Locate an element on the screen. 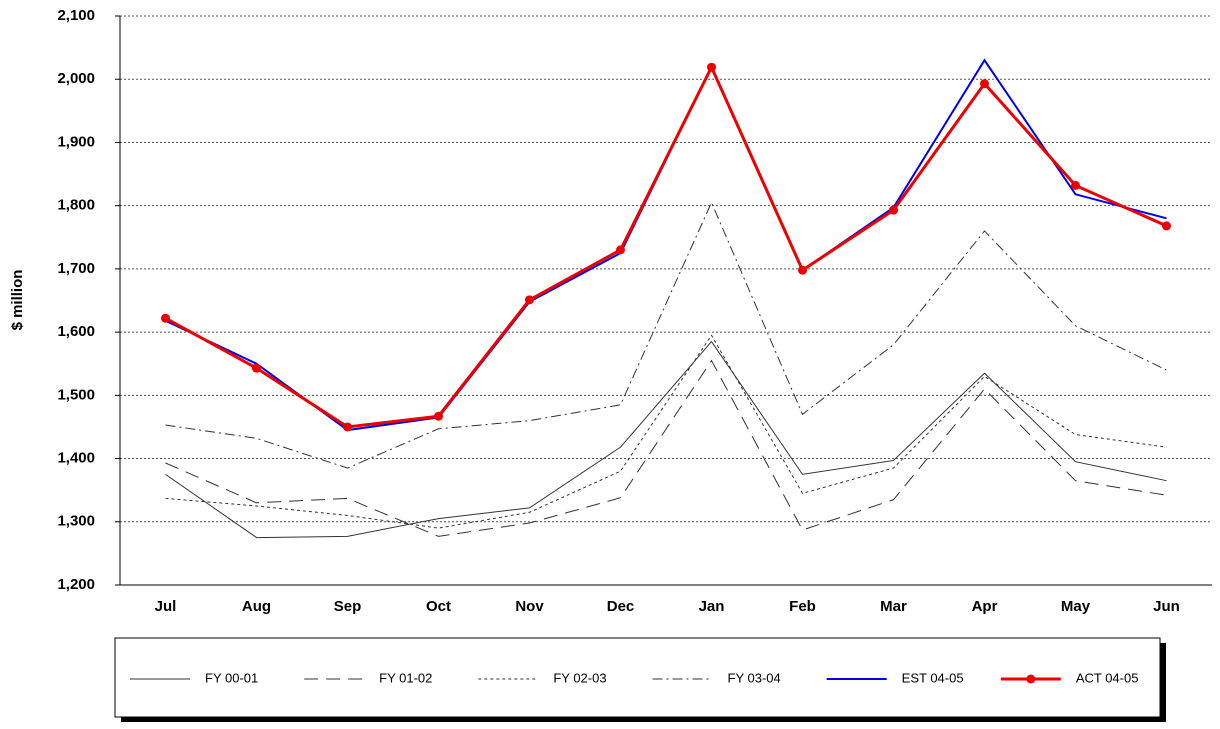 Image resolution: width=1220 pixels, height=729 pixels. x-tick-label: Sep is located at coordinates (348, 606).